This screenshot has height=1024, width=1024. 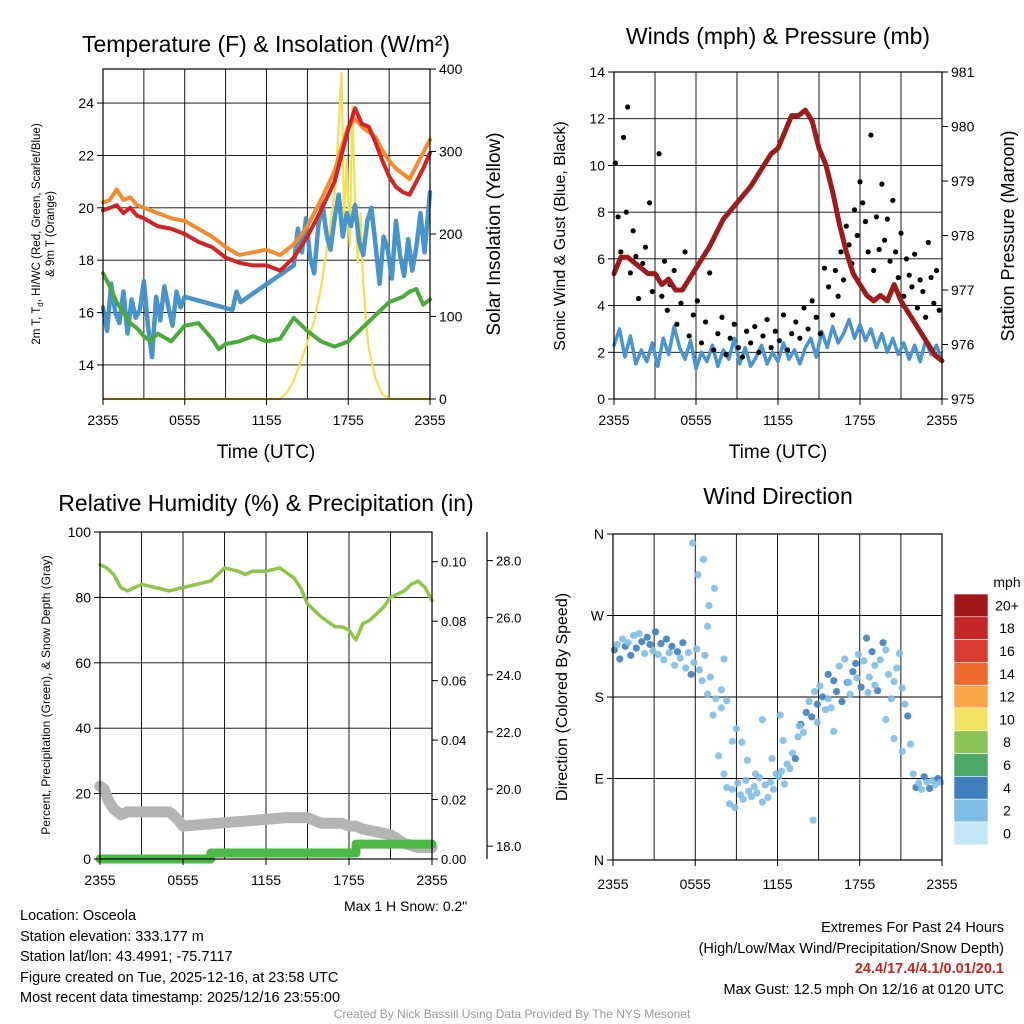 I want to click on legend-label: 6, so click(x=1007, y=765).